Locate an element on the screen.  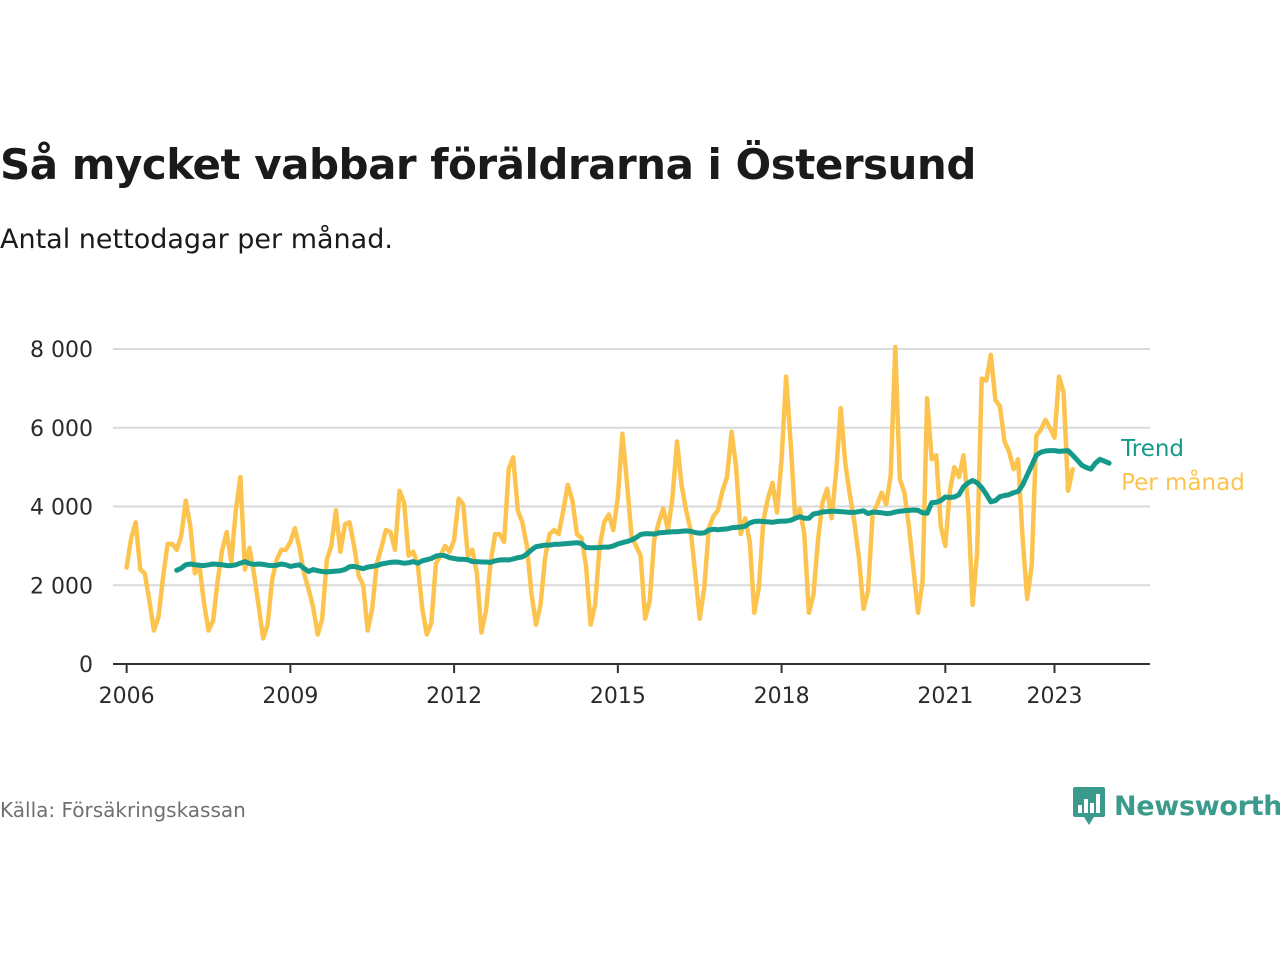
source-note: Källa: Försäkringskassan is located at coordinates (123, 810).